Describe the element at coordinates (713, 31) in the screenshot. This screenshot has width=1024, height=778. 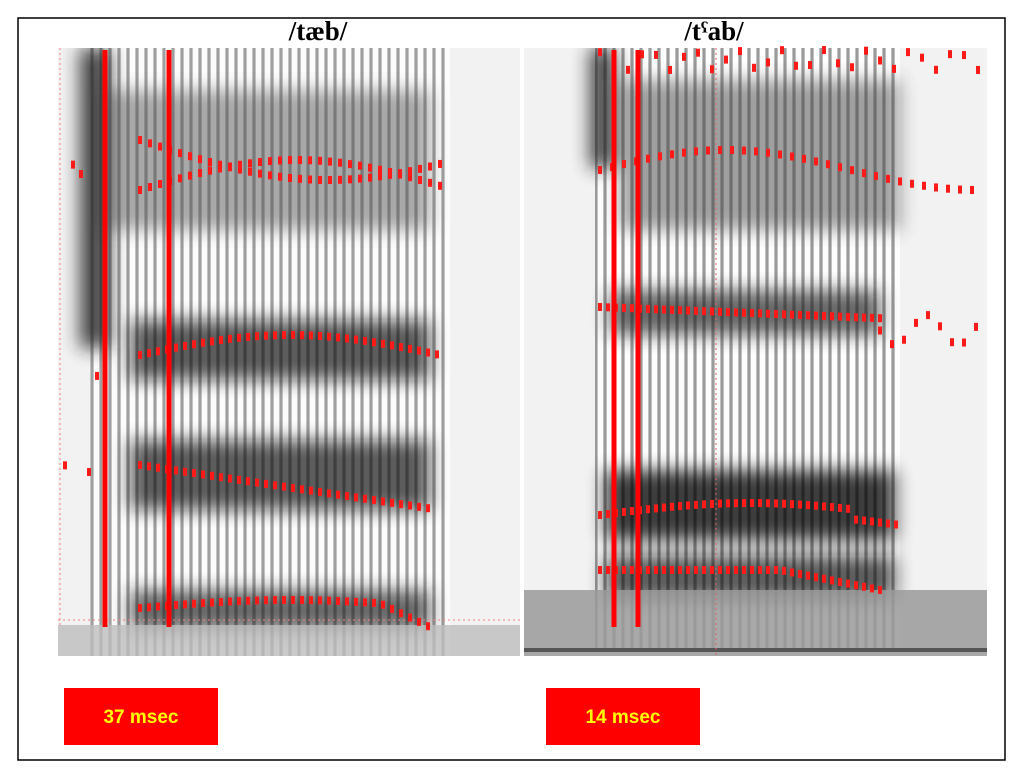
I see `panel-title: /tˤab/` at that location.